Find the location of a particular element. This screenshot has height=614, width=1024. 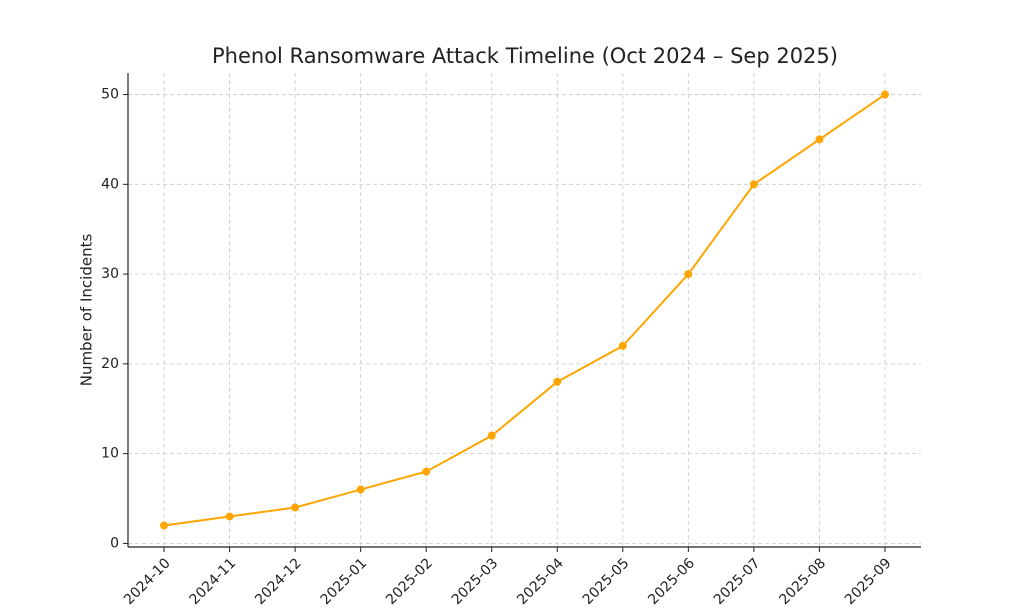

y-axis-label: Number of Incidents is located at coordinates (87, 310).